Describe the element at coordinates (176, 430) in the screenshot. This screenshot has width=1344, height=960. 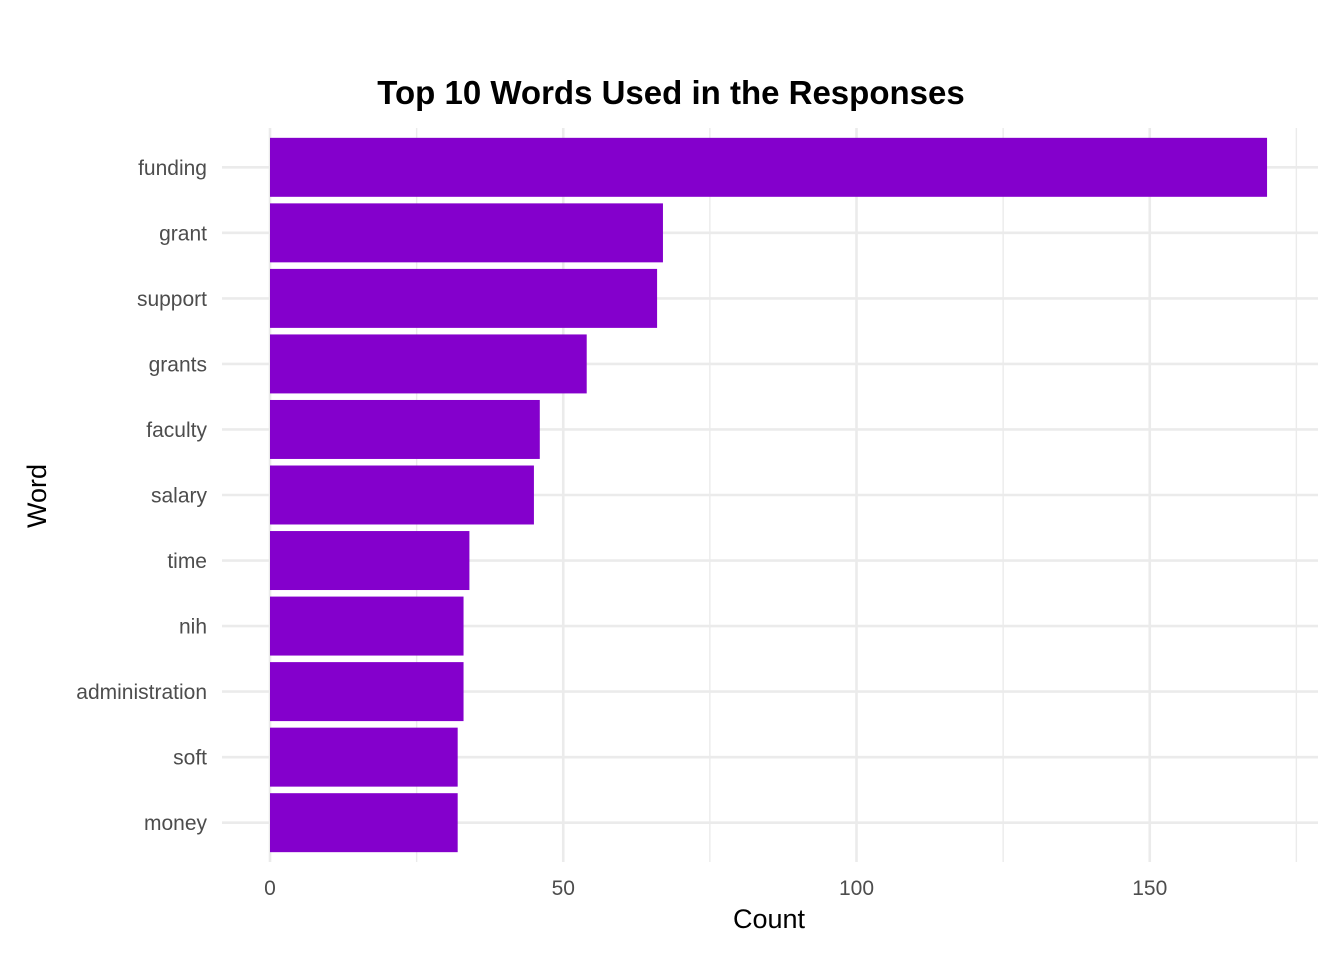
I see `y-tick-label-faculty: faculty` at that location.